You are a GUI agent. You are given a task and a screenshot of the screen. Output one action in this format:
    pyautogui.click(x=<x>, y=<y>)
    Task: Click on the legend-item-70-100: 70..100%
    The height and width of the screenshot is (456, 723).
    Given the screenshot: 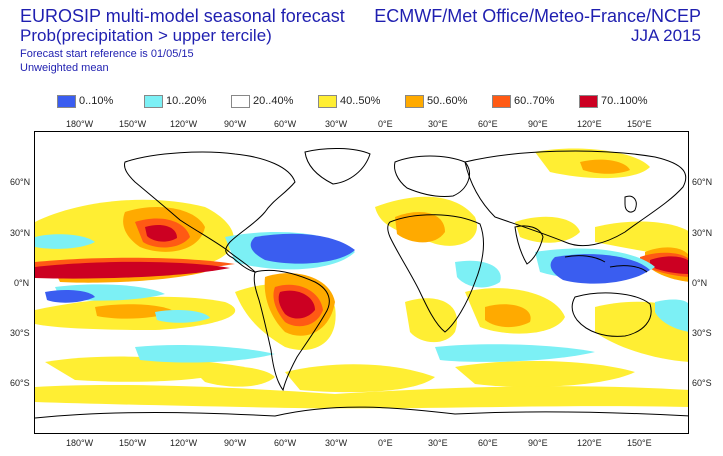 What is the action you would take?
    pyautogui.click(x=613, y=101)
    